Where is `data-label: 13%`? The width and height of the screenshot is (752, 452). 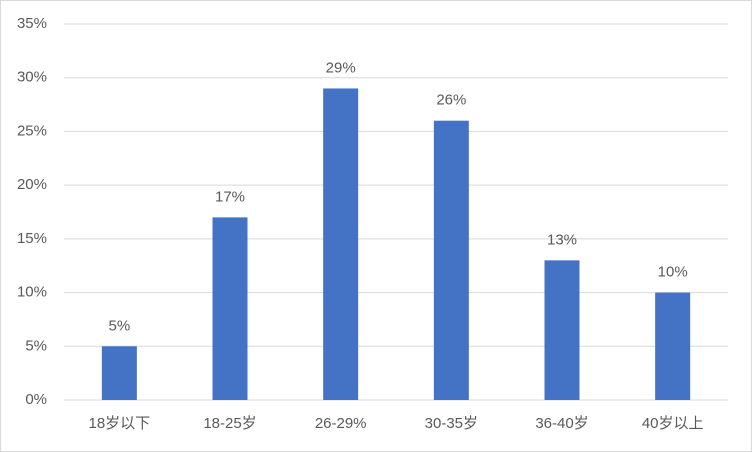
data-label: 13% is located at coordinates (562, 239).